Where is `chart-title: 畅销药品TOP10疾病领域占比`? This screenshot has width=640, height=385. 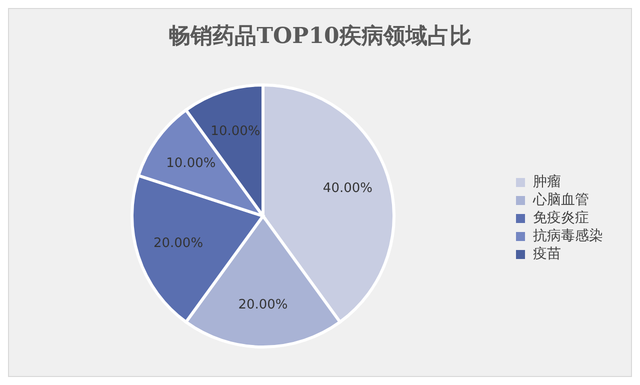
chart-title: 畅销药品TOP10疾病领域占比 is located at coordinates (320, 36).